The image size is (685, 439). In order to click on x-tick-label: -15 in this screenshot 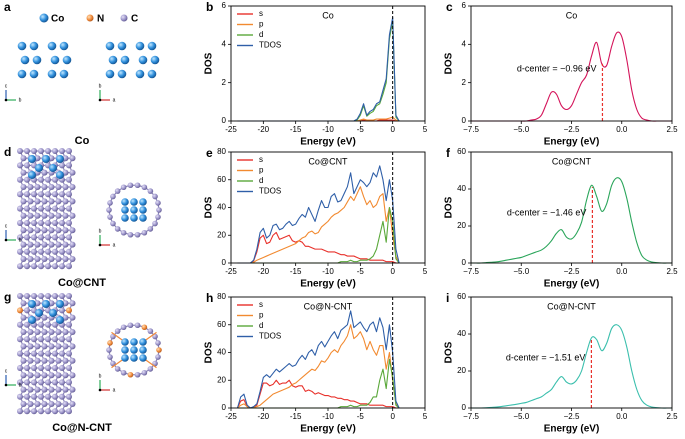, I will do `click(296, 271)`.